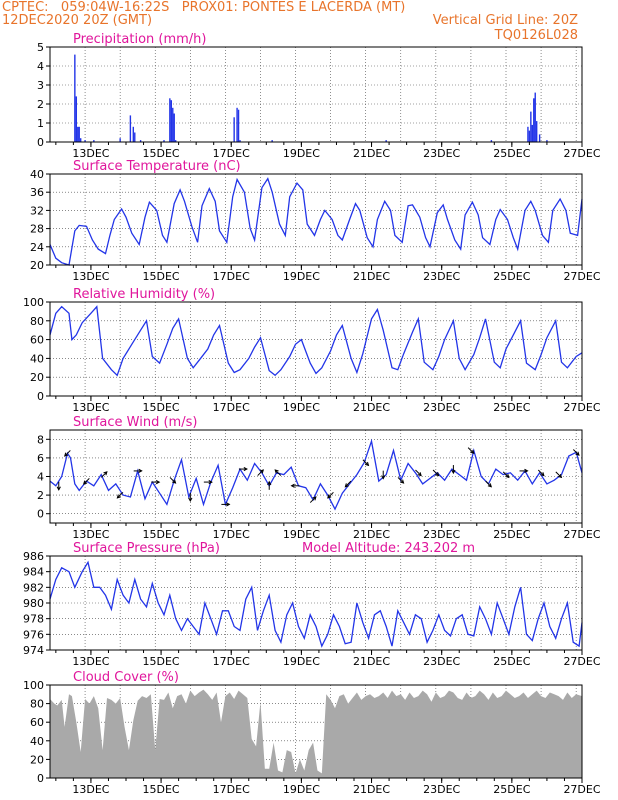  What do you see at coordinates (505, 20) in the screenshot?
I see `grid-note: Vertical Grid Line: 20Z` at bounding box center [505, 20].